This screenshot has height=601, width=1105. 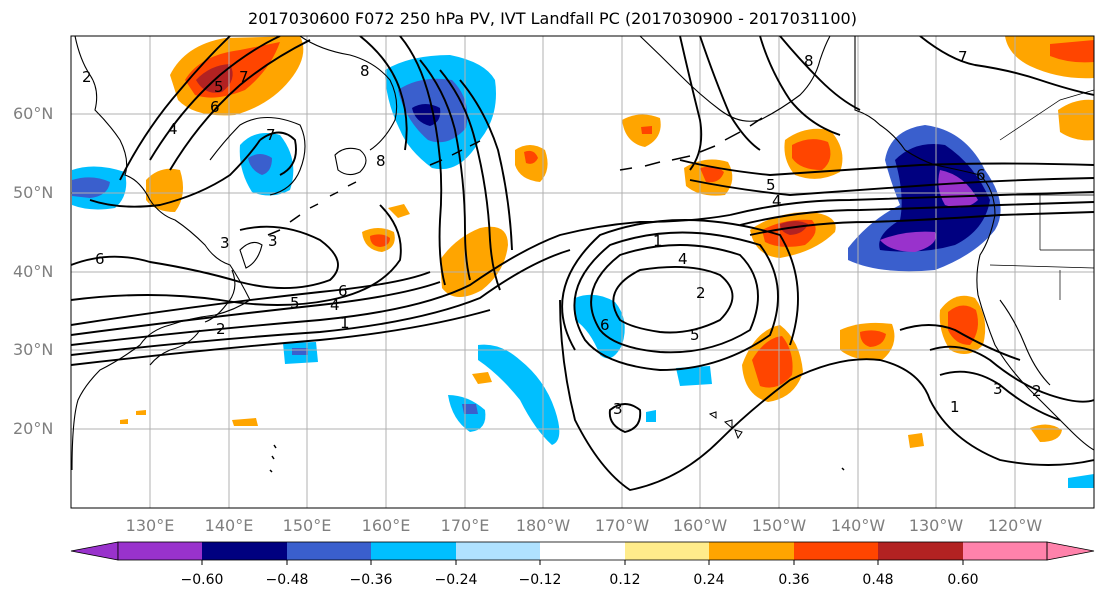 What do you see at coordinates (1015, 525) in the screenshot?
I see `lon-label: 120°W` at bounding box center [1015, 525].